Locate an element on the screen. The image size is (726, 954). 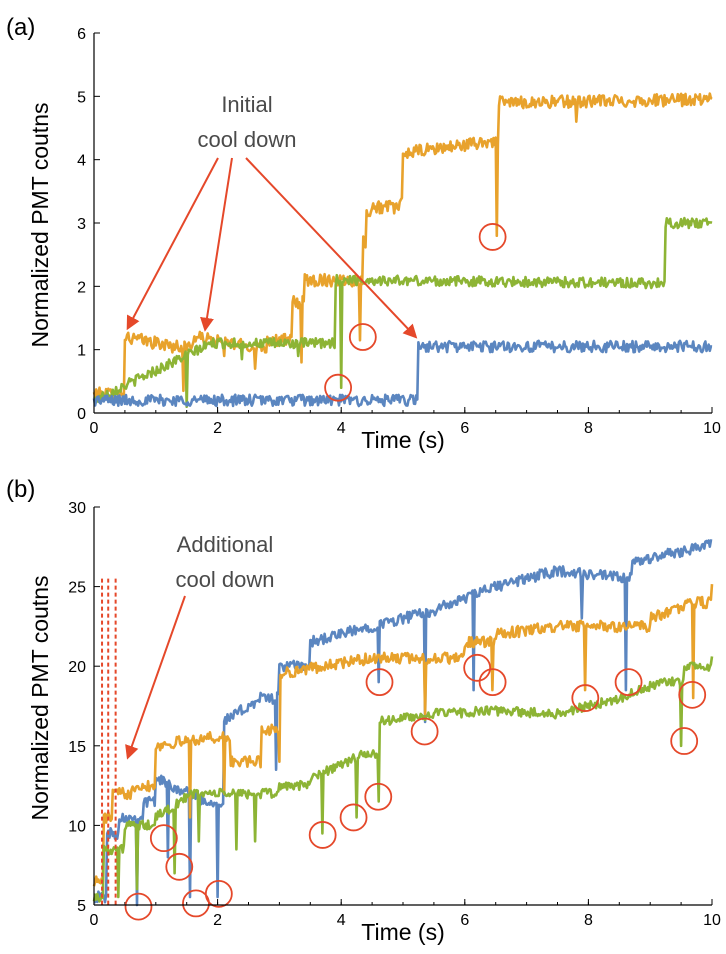
y-tick-label: 10 is located at coordinates (77, 826).